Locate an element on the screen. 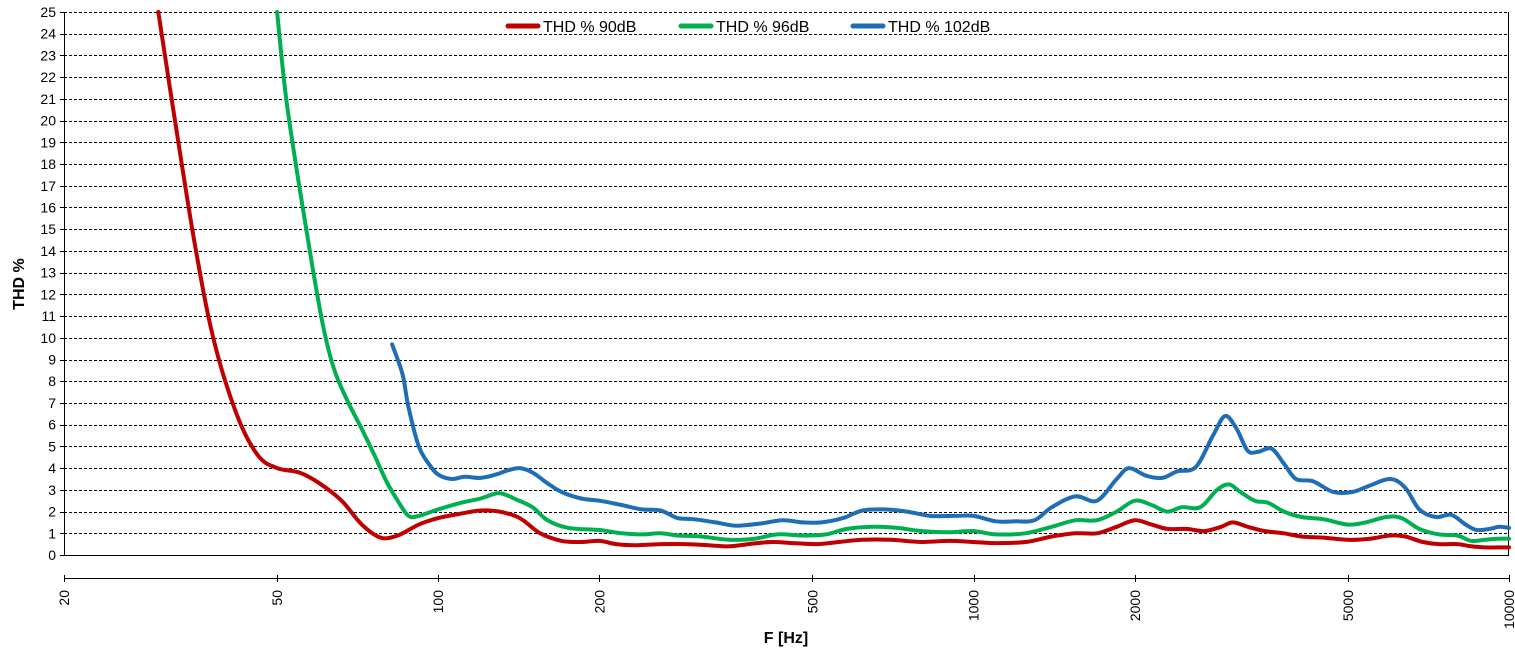  y-tick-label: 11 is located at coordinates (48, 316).